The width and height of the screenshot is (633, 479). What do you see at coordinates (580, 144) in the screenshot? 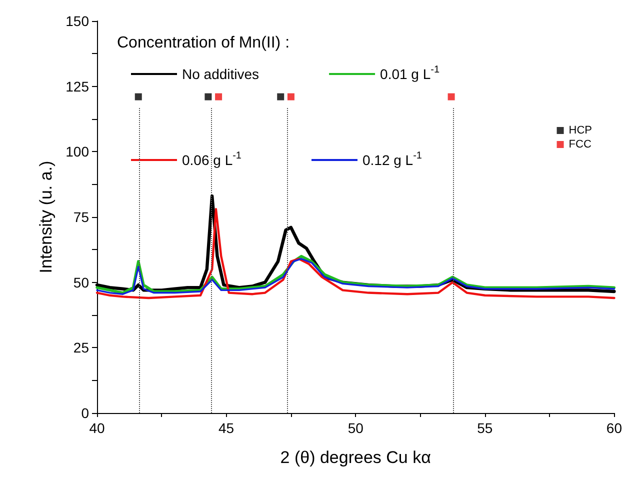
I see `legend-label: FCC` at bounding box center [580, 144].